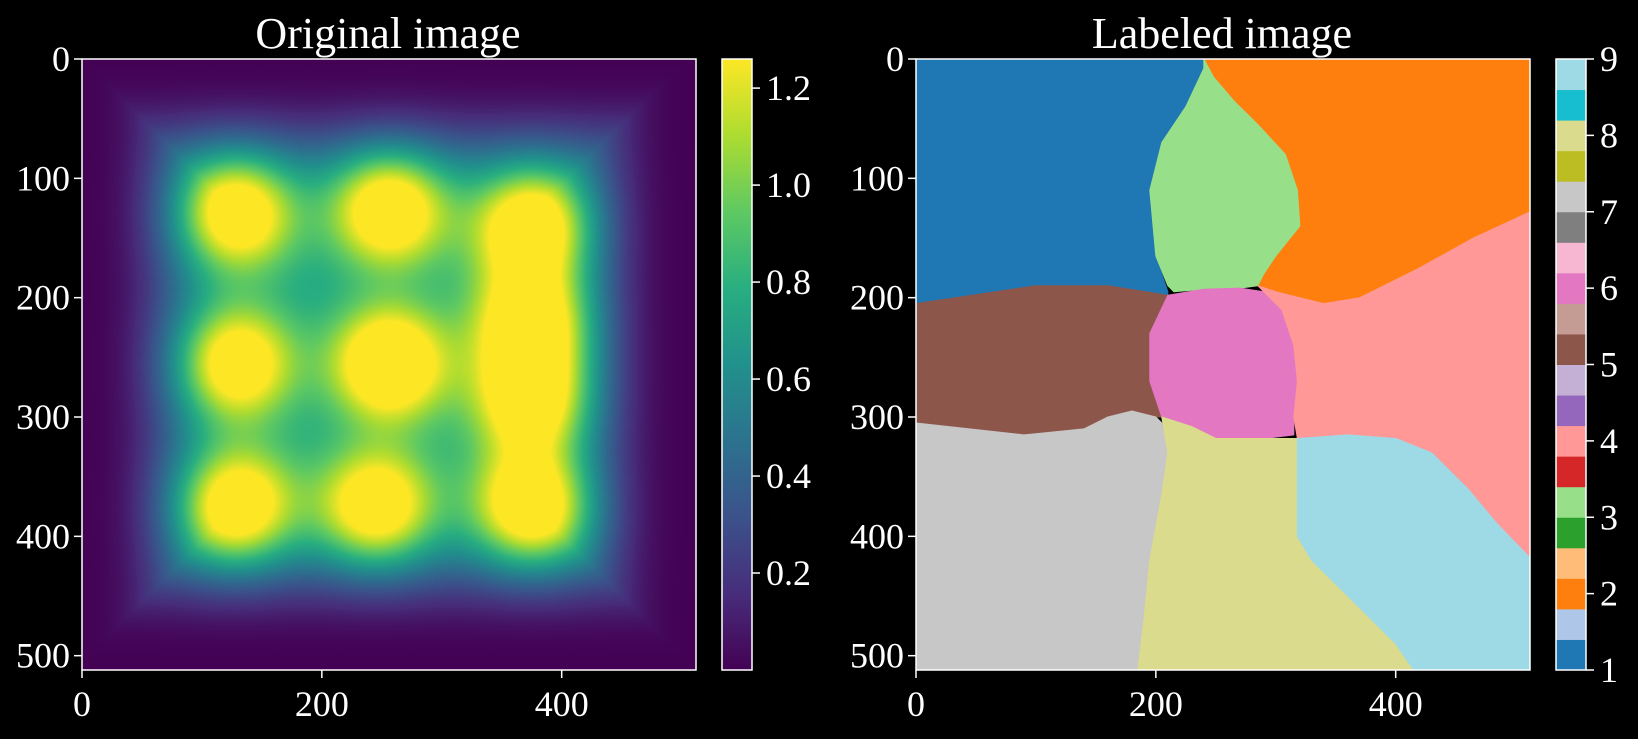 The image size is (1638, 739). Describe the element at coordinates (1609, 212) in the screenshot. I see `colorbar-tick-label: 7` at that location.